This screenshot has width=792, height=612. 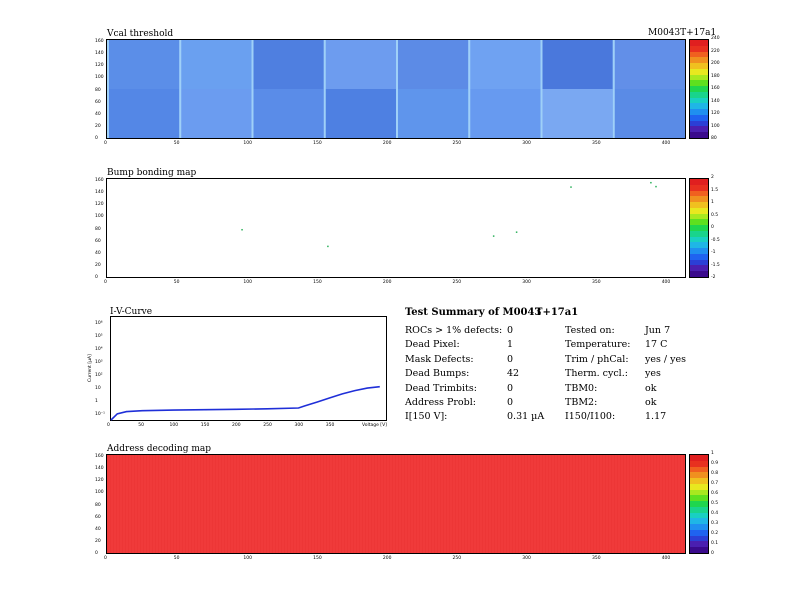 I want to click on summary-left-label: Mask Defects:, so click(x=439, y=359).